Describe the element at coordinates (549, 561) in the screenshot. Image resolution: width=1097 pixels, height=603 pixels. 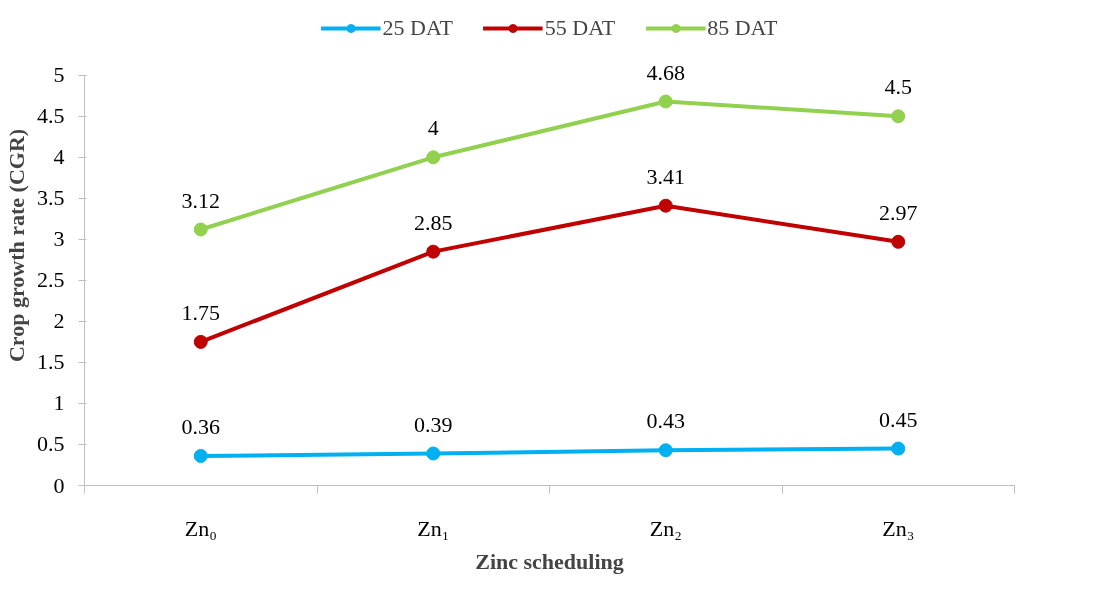
I see `x-axis-title: Zinc scheduling` at that location.